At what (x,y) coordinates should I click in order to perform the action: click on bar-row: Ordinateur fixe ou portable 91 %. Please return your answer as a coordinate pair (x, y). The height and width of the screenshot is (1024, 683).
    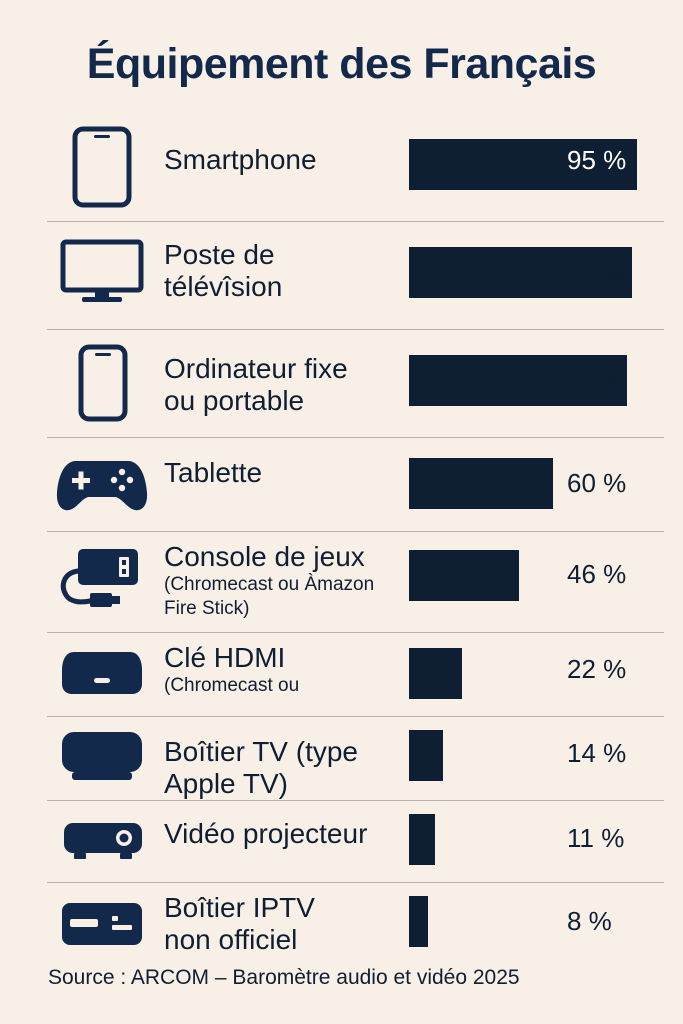
    Looking at the image, I should click on (341, 383).